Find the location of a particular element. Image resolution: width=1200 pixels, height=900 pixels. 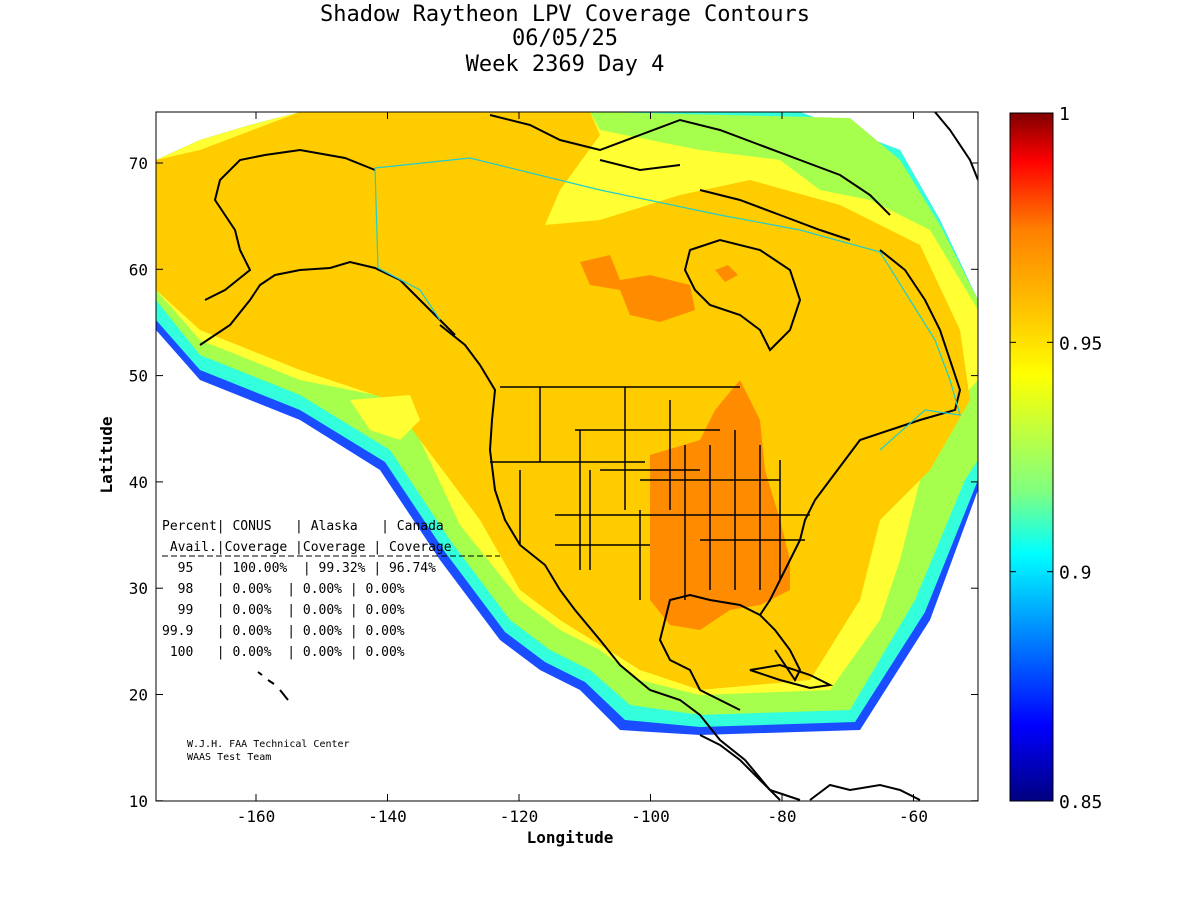

y-axis-label: Latitude is located at coordinates (106, 454).